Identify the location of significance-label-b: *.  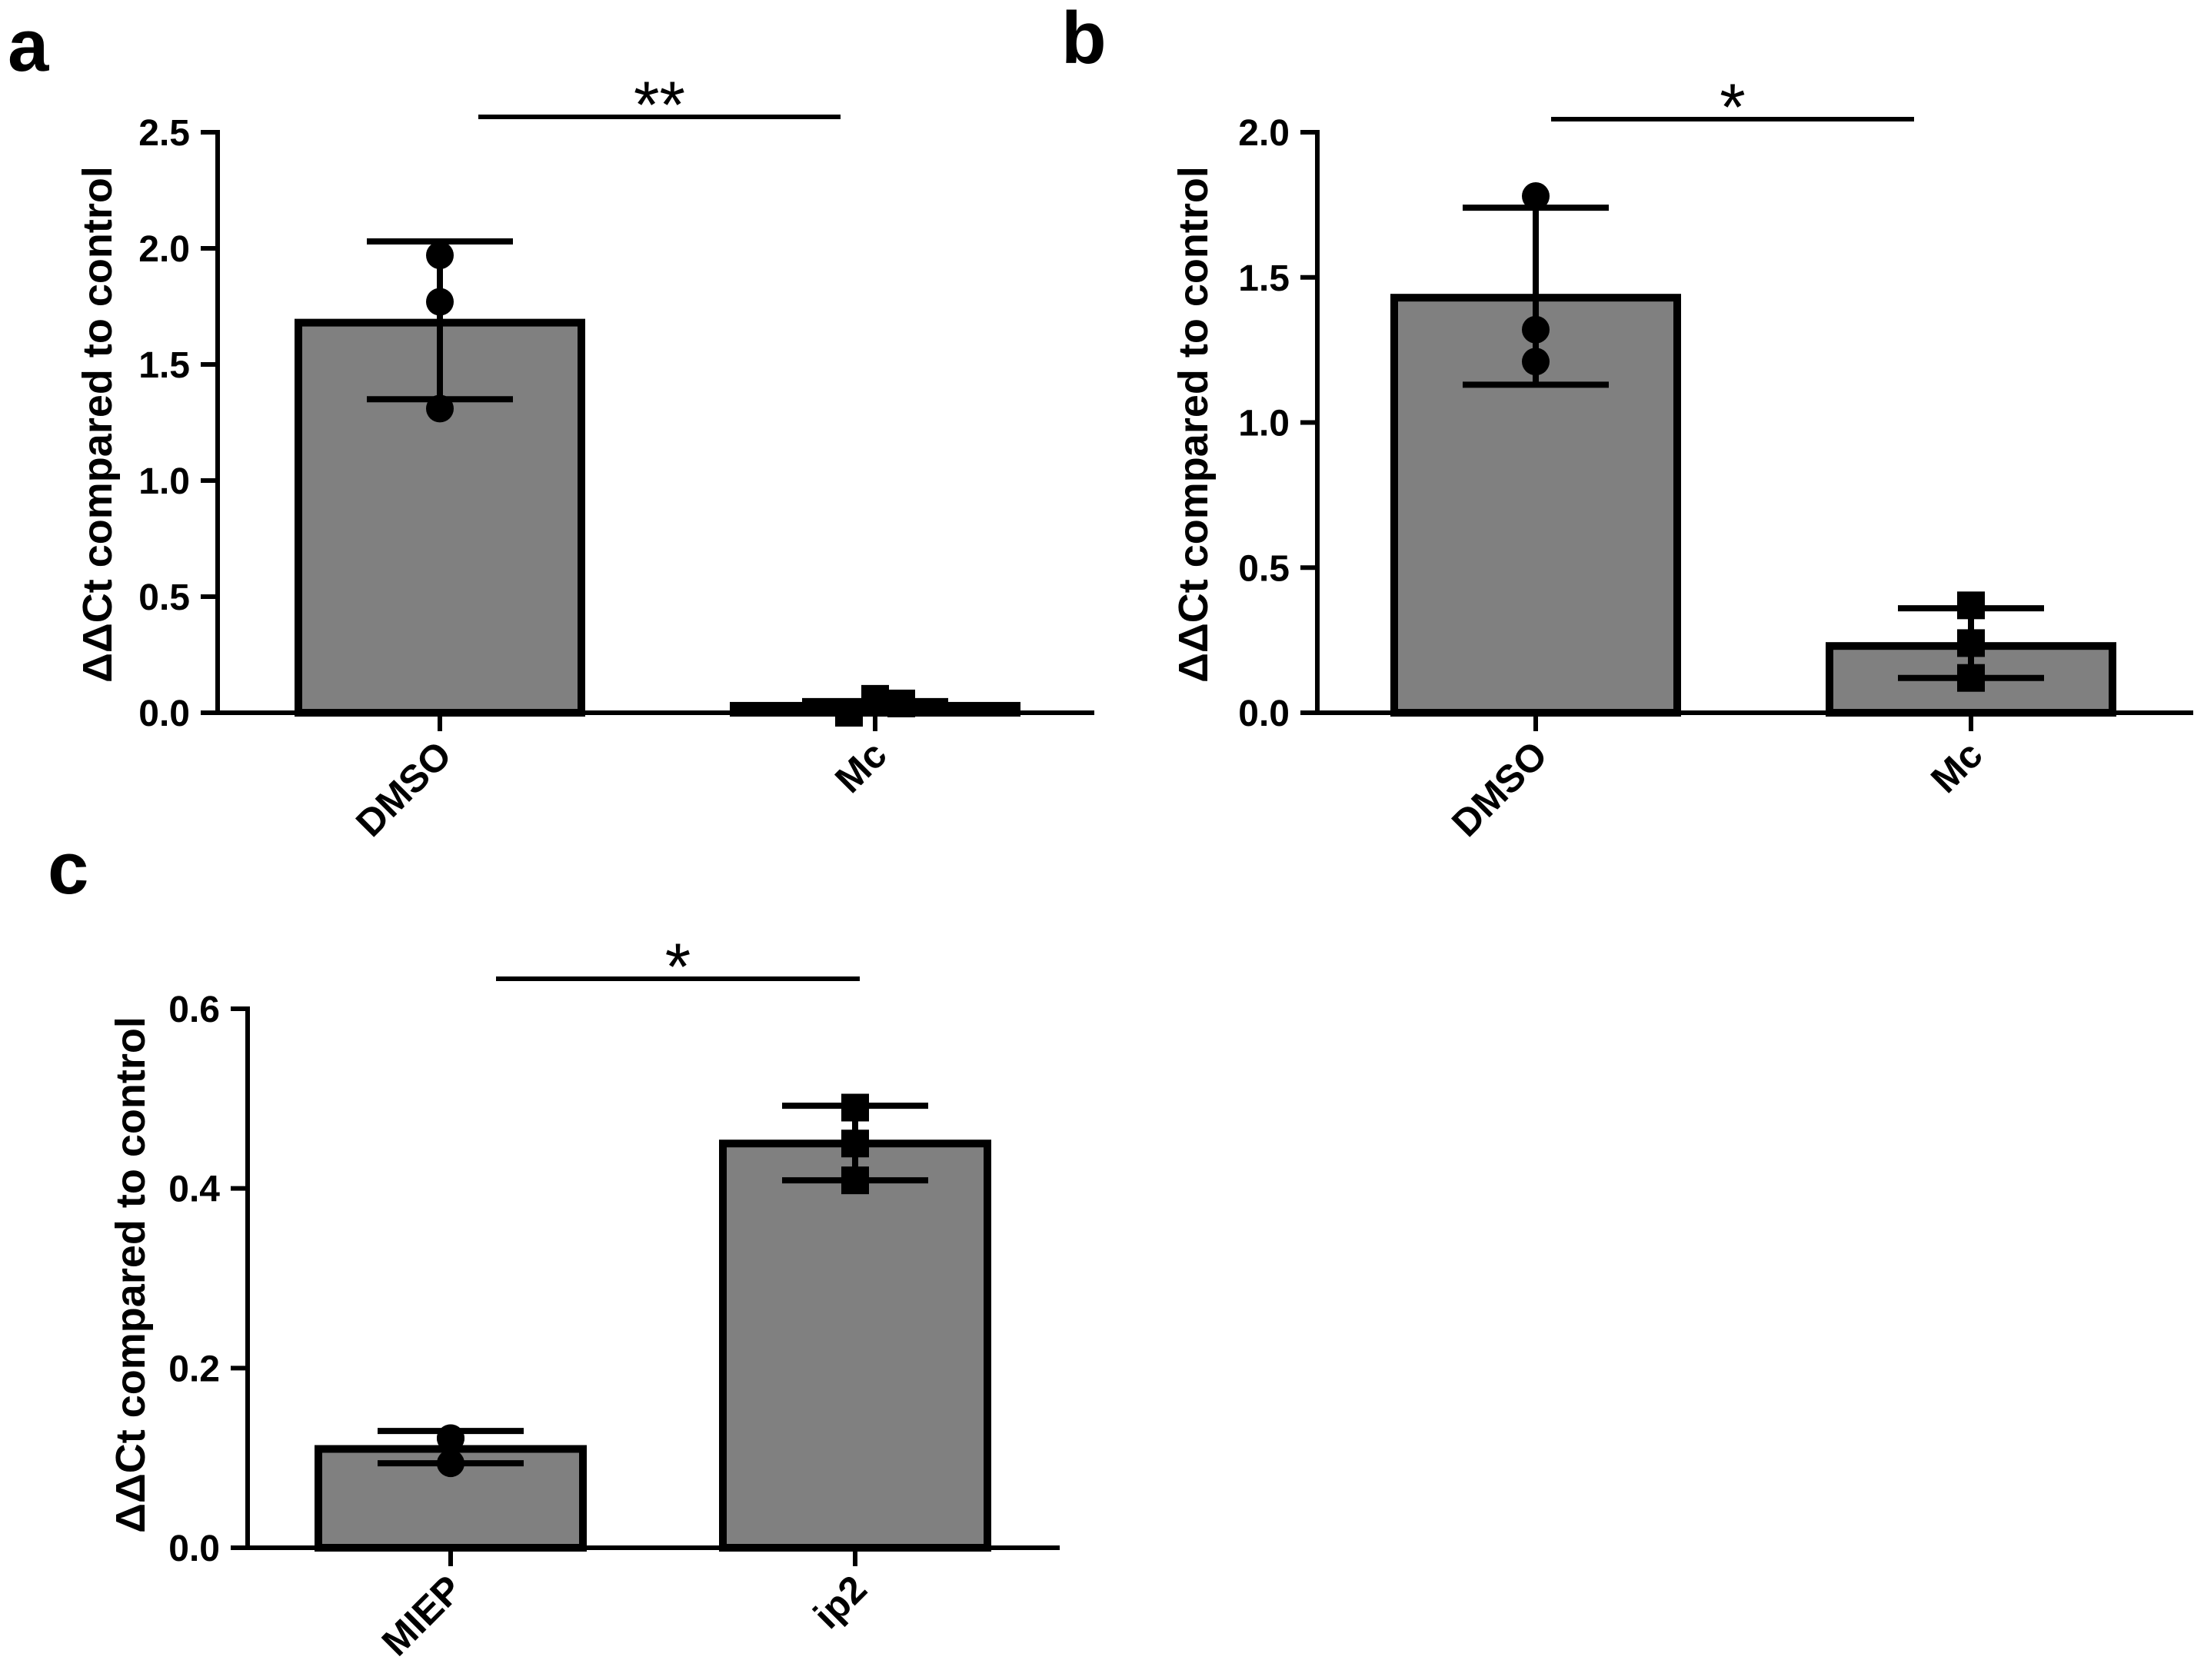
(1733, 108).